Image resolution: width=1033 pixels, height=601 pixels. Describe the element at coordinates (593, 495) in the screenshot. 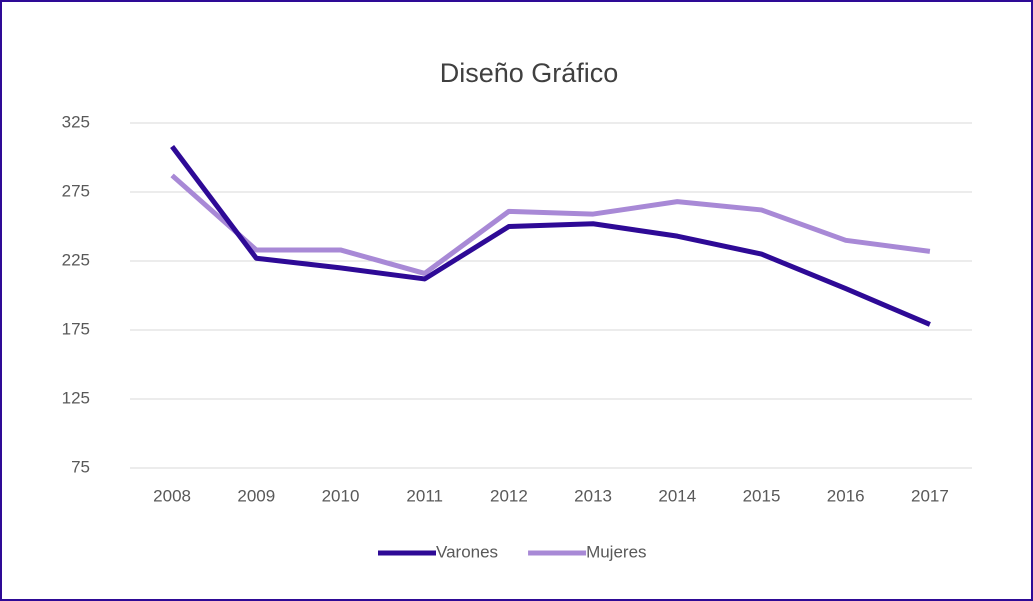

I see `x-tick-label: 2013` at that location.